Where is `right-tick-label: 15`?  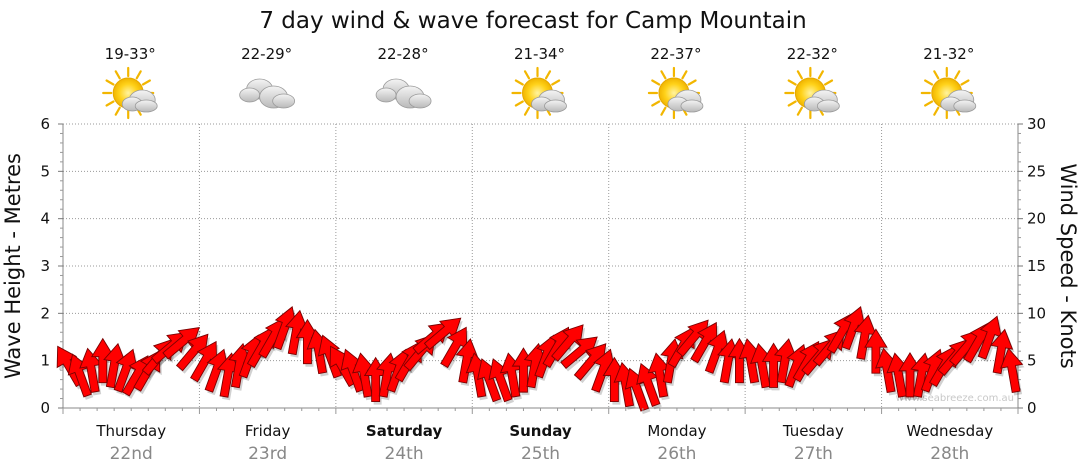
right-tick-label: 15 is located at coordinates (1036, 266).